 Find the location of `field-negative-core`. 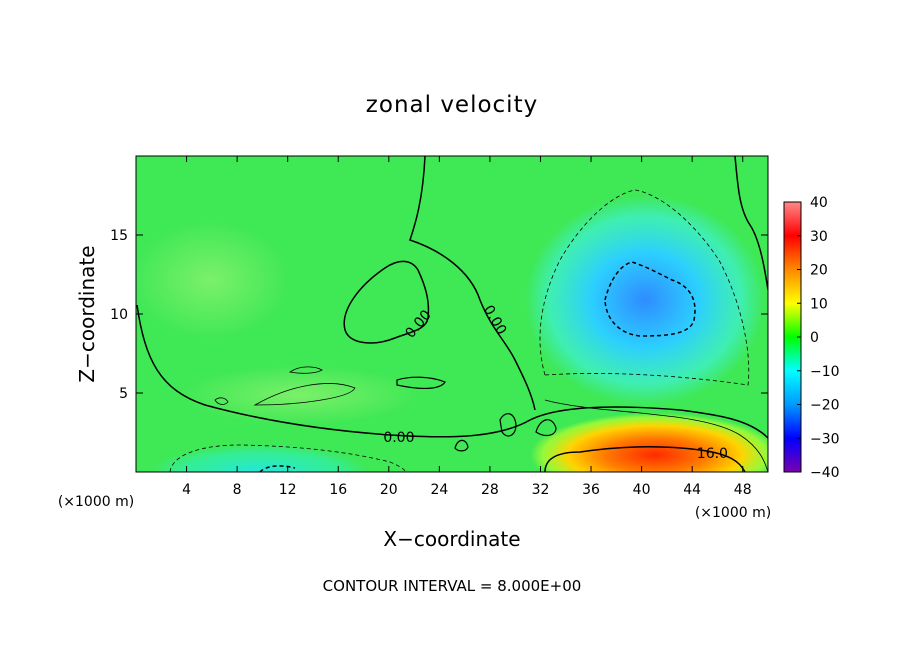

field-negative-core is located at coordinates (645, 300).